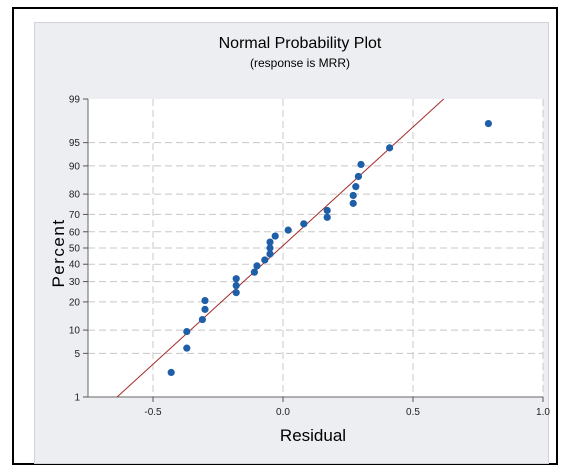 The width and height of the screenshot is (562, 468). What do you see at coordinates (58, 252) in the screenshot?
I see `y-axis-label: Percent` at bounding box center [58, 252].